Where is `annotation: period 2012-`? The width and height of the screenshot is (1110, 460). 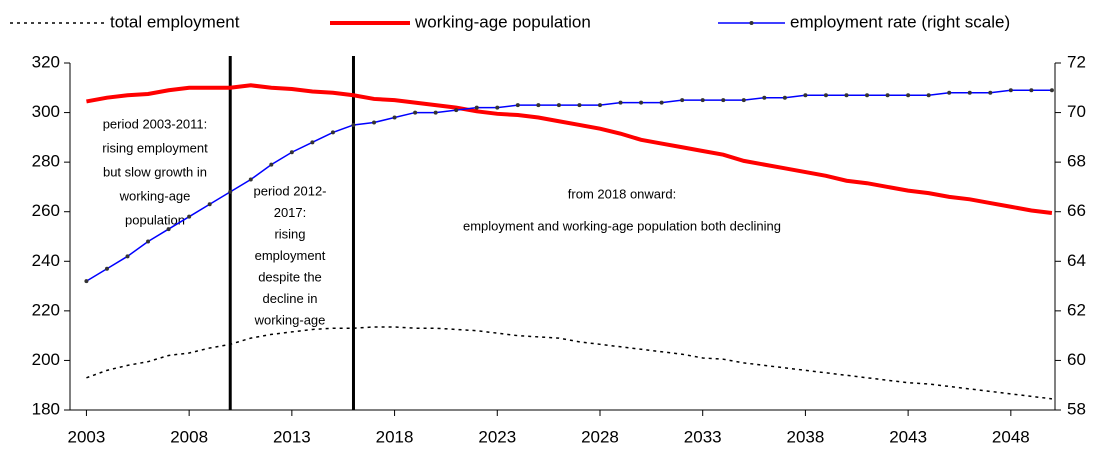 annotation: period 2012- is located at coordinates (290, 190).